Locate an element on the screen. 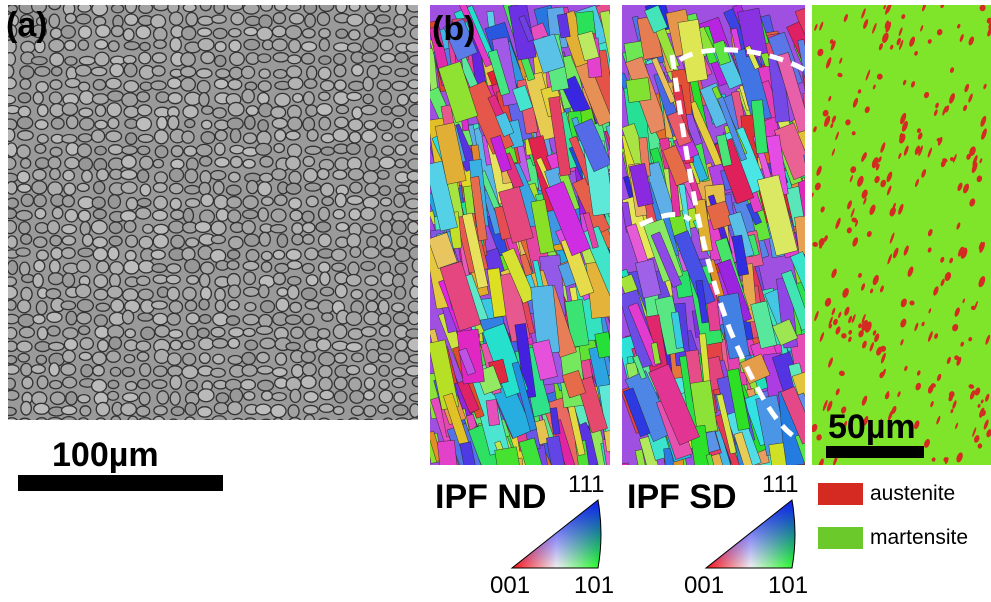 Image resolution: width=991 pixels, height=602 pixels. legend-label: austenite is located at coordinates (912, 493).